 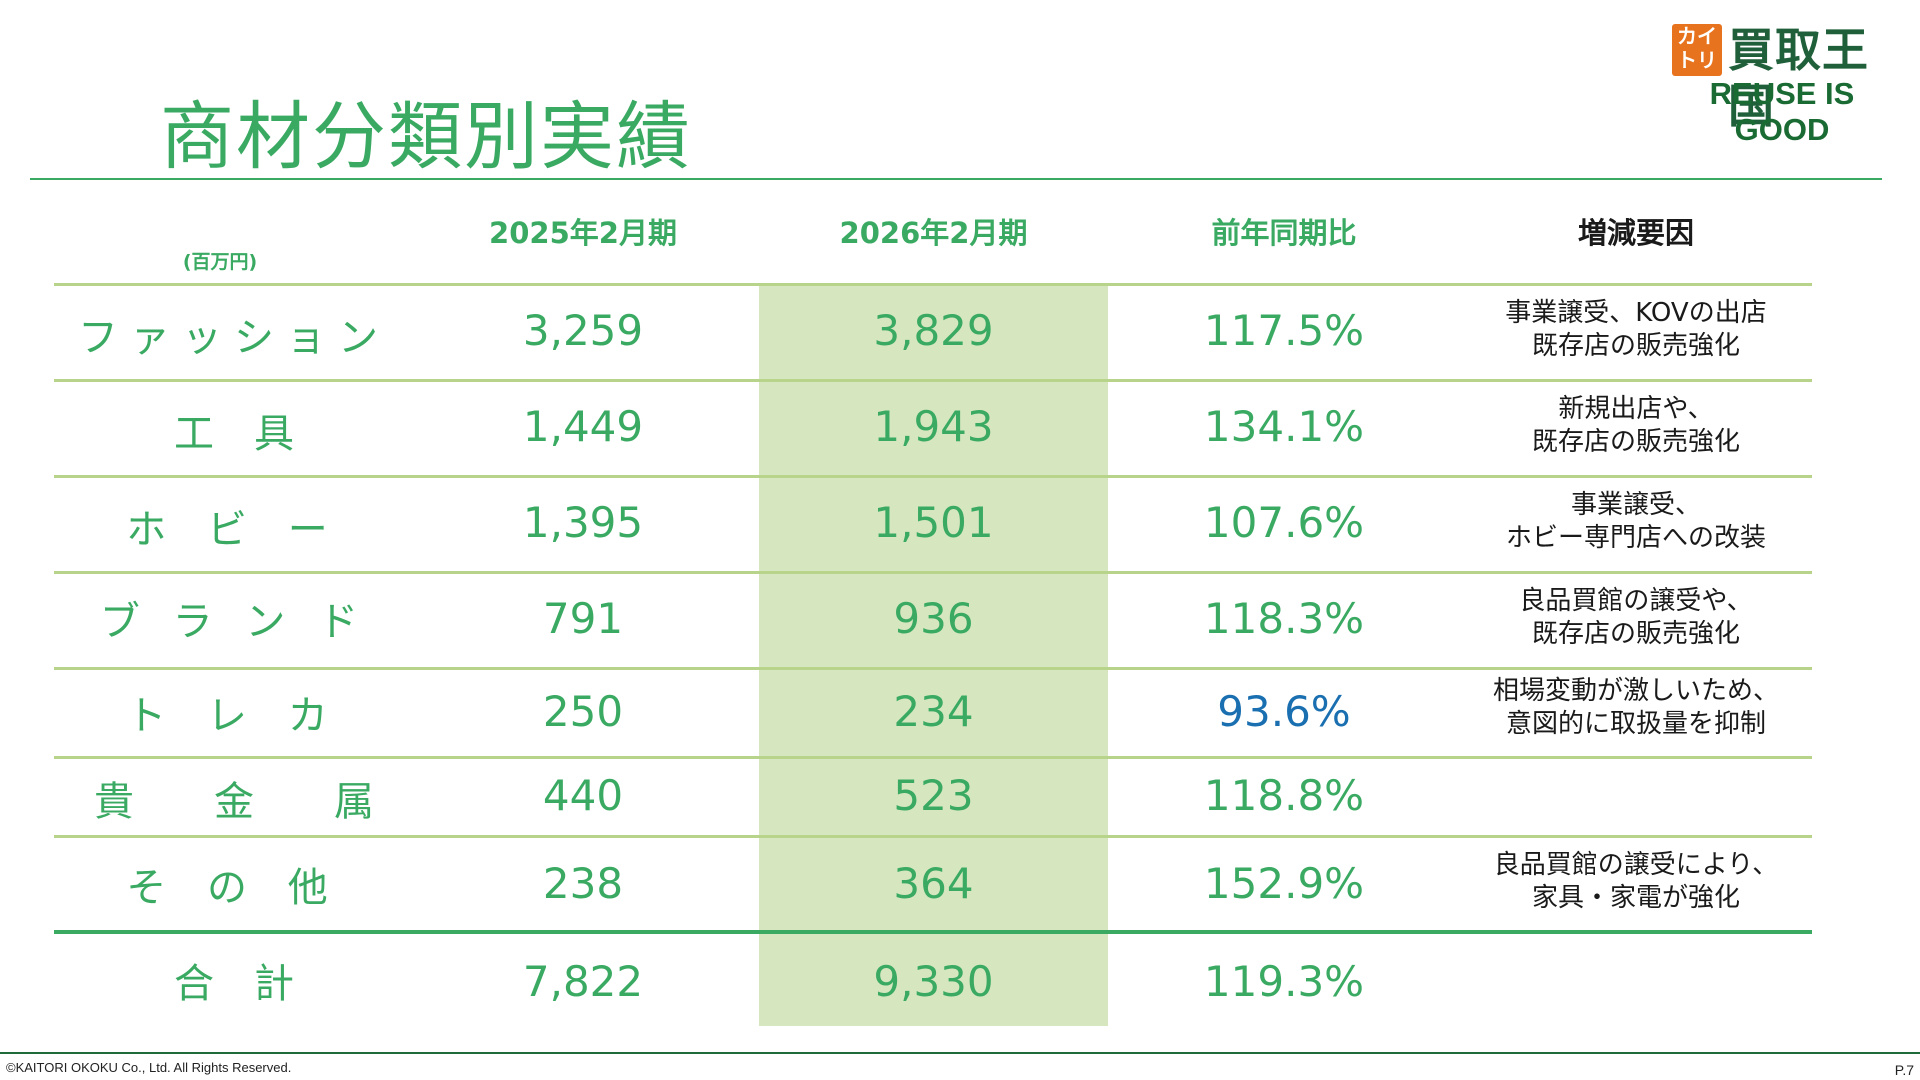 I want to click on table-row: 貴 金 属 440 523 118.8%, so click(x=933, y=795).